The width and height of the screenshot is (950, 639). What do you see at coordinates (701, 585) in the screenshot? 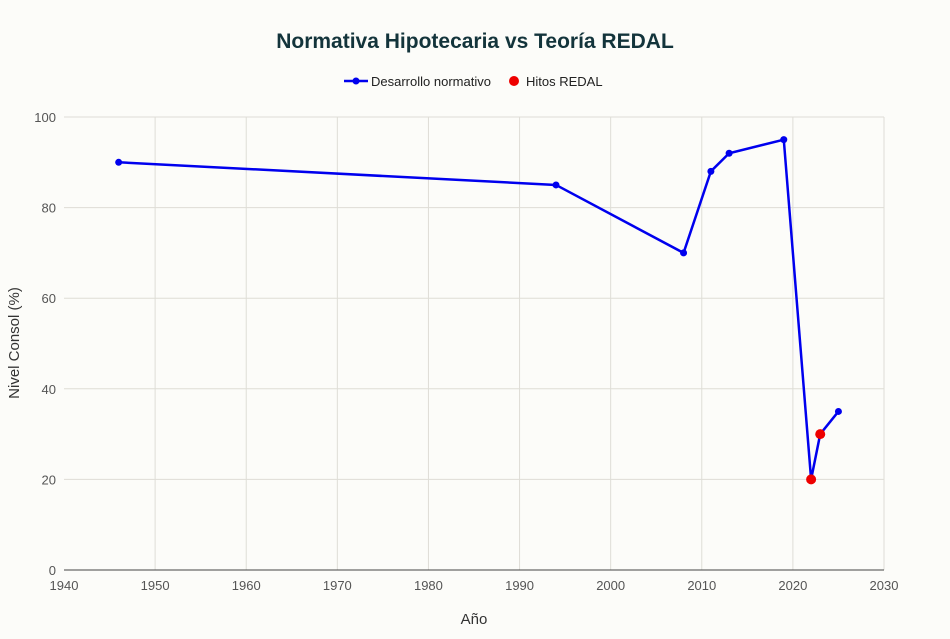
I see `x-tick-label: 2010` at bounding box center [701, 585].